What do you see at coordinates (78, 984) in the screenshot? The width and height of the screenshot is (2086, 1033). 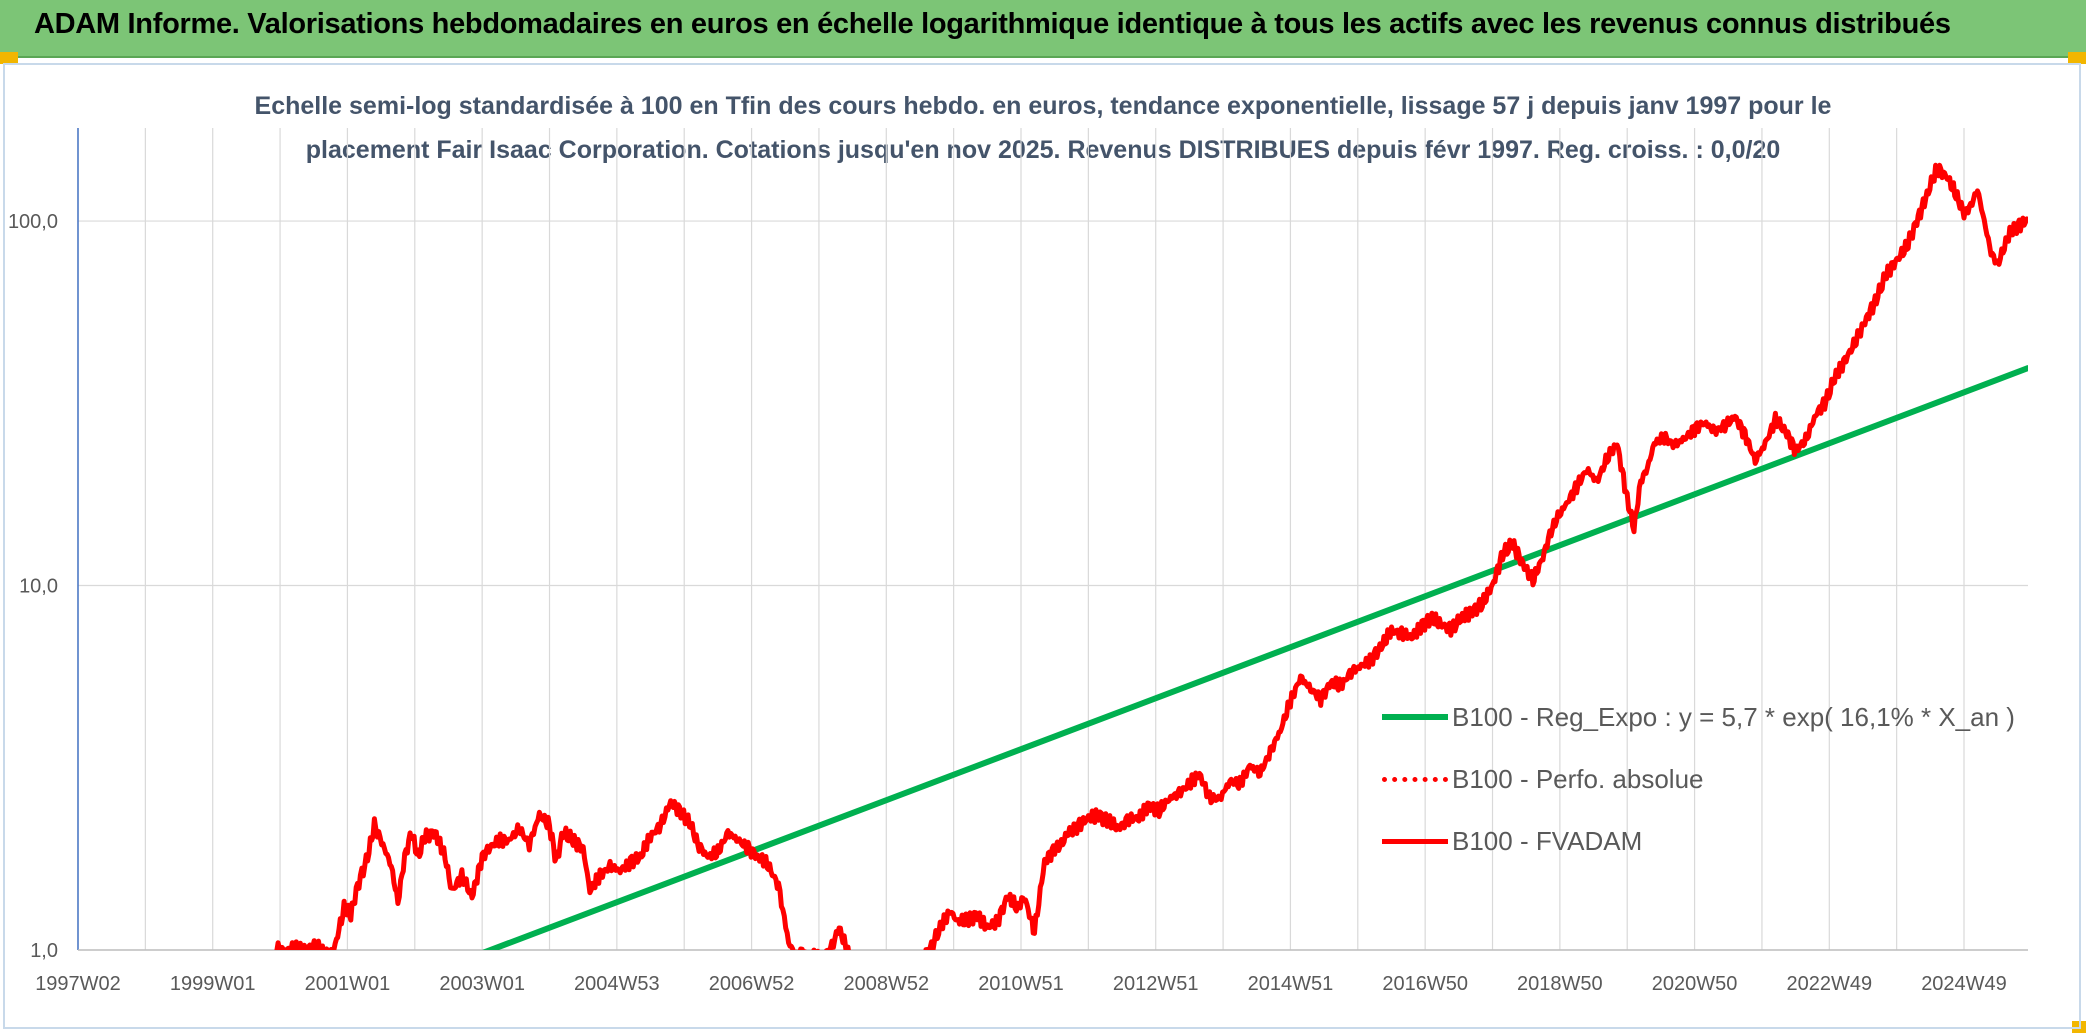 I see `x-tick-label: 1997W02` at bounding box center [78, 984].